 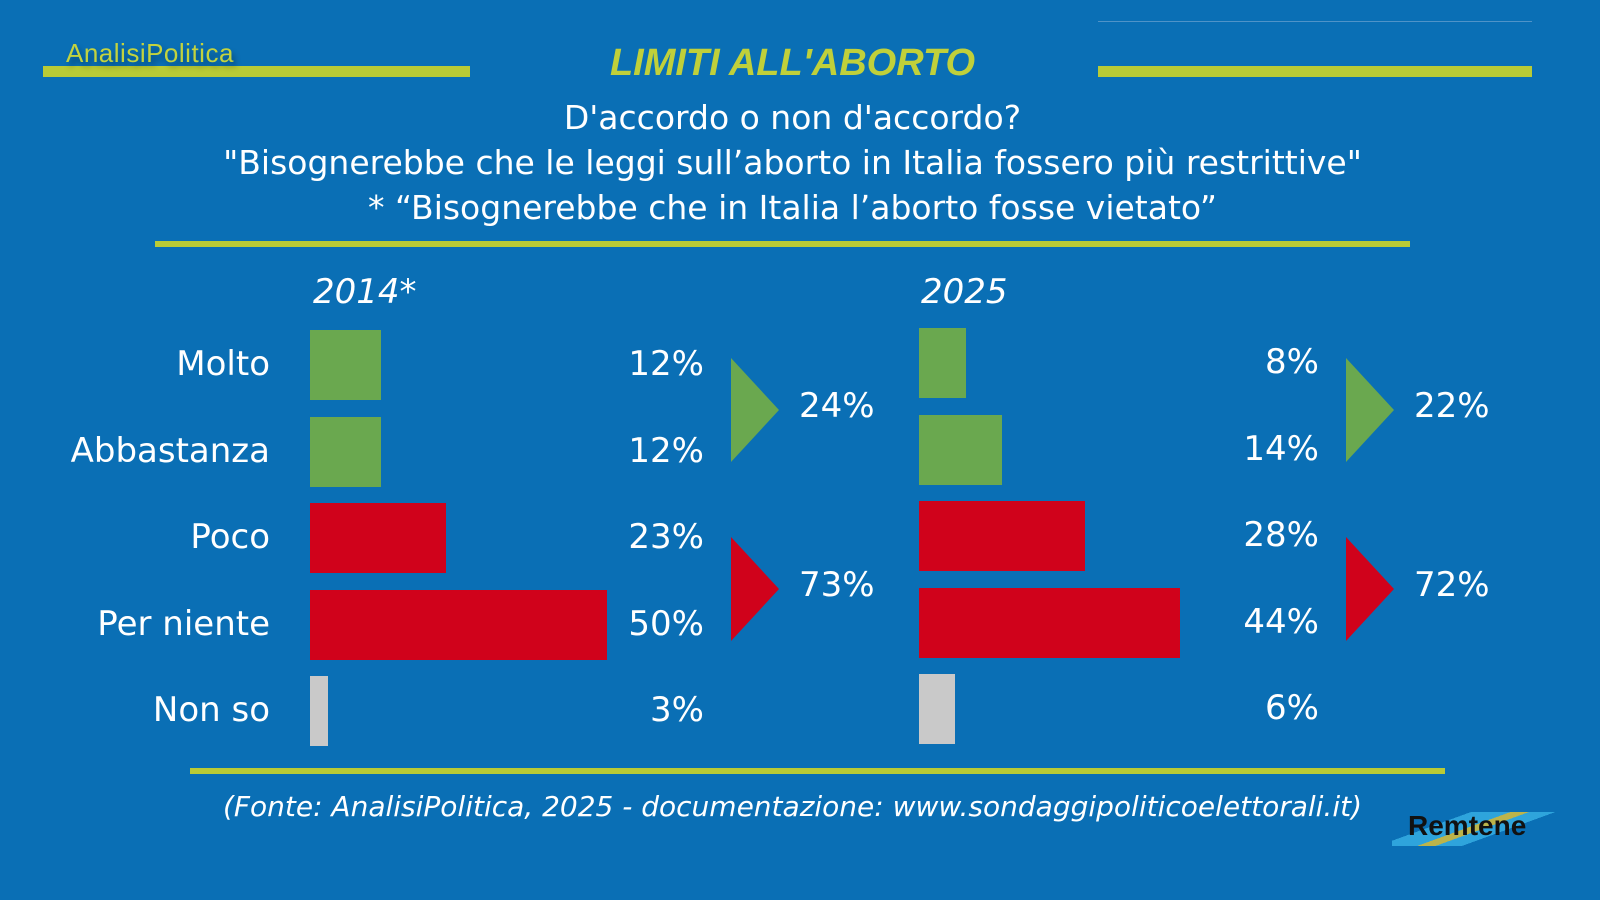 What do you see at coordinates (1292, 362) in the screenshot?
I see `value-label: 8%` at bounding box center [1292, 362].